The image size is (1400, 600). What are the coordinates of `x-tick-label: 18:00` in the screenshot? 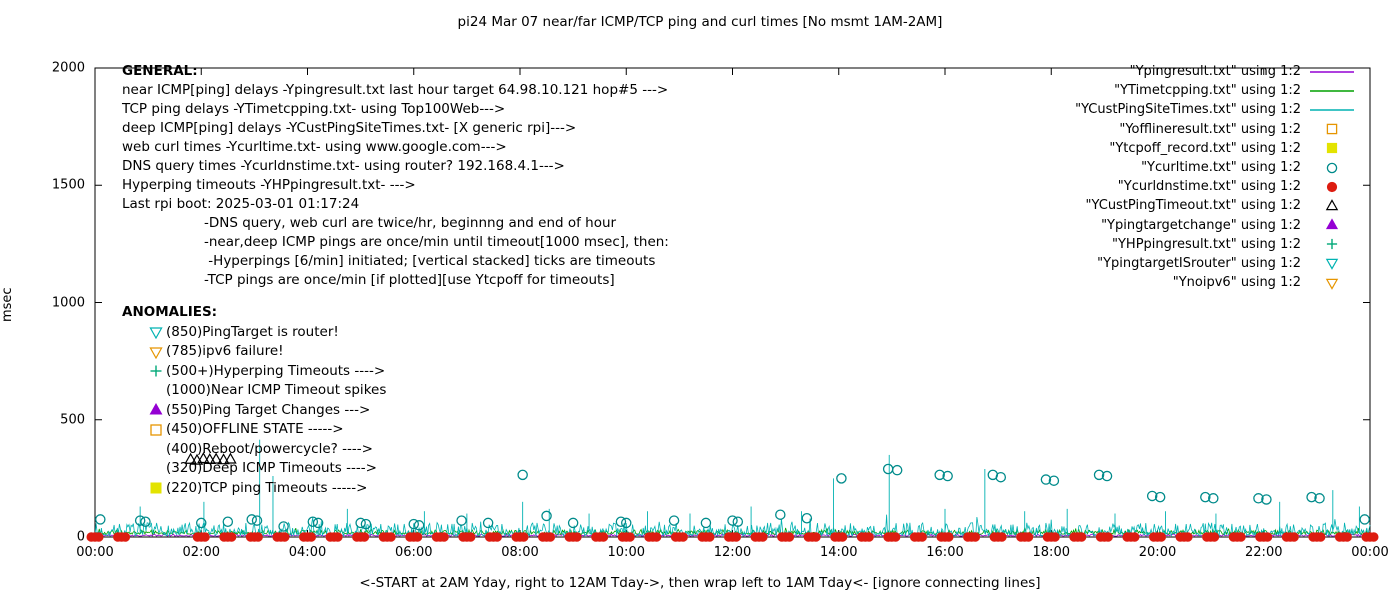 It's located at (1051, 552).